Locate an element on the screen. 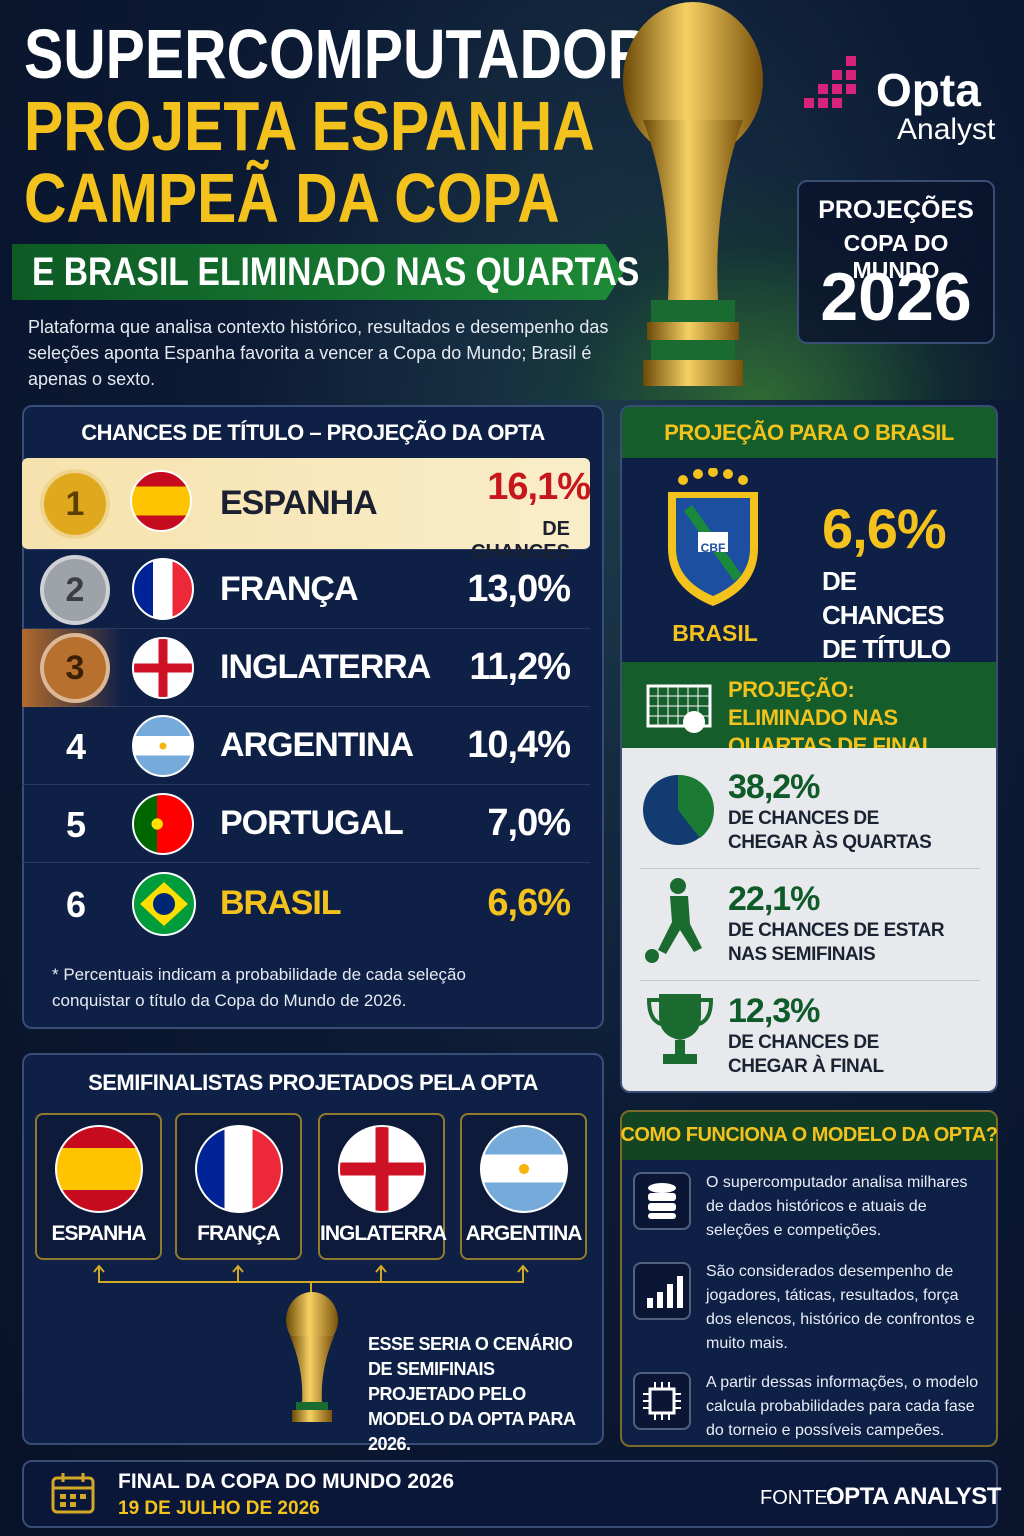 This screenshot has width=1024, height=1536. stage-label: DE CHANCES DE ESTAR NAS SEMIFINAIS is located at coordinates (836, 942).